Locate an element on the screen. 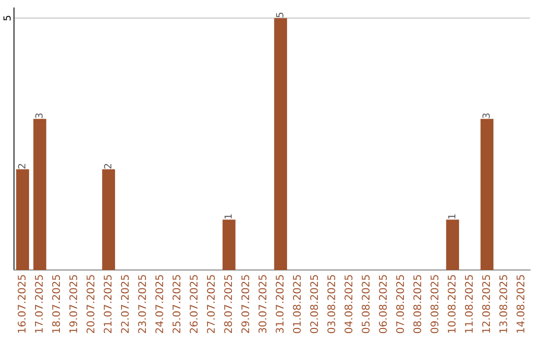 This screenshot has width=540, height=340. x-tick-label: 04.08.2025 is located at coordinates (348, 304).